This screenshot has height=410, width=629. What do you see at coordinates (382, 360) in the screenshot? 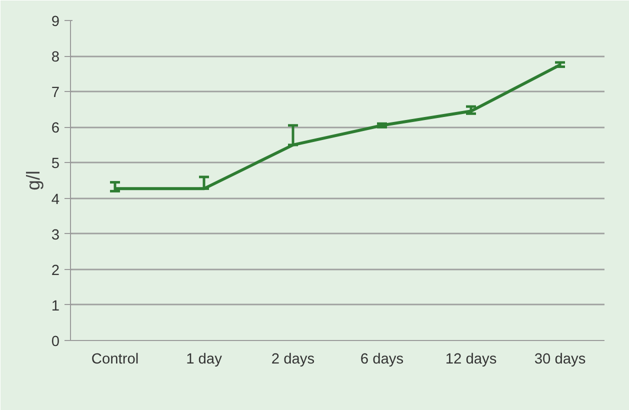
I see `x-tick-label: 6 days` at bounding box center [382, 360].